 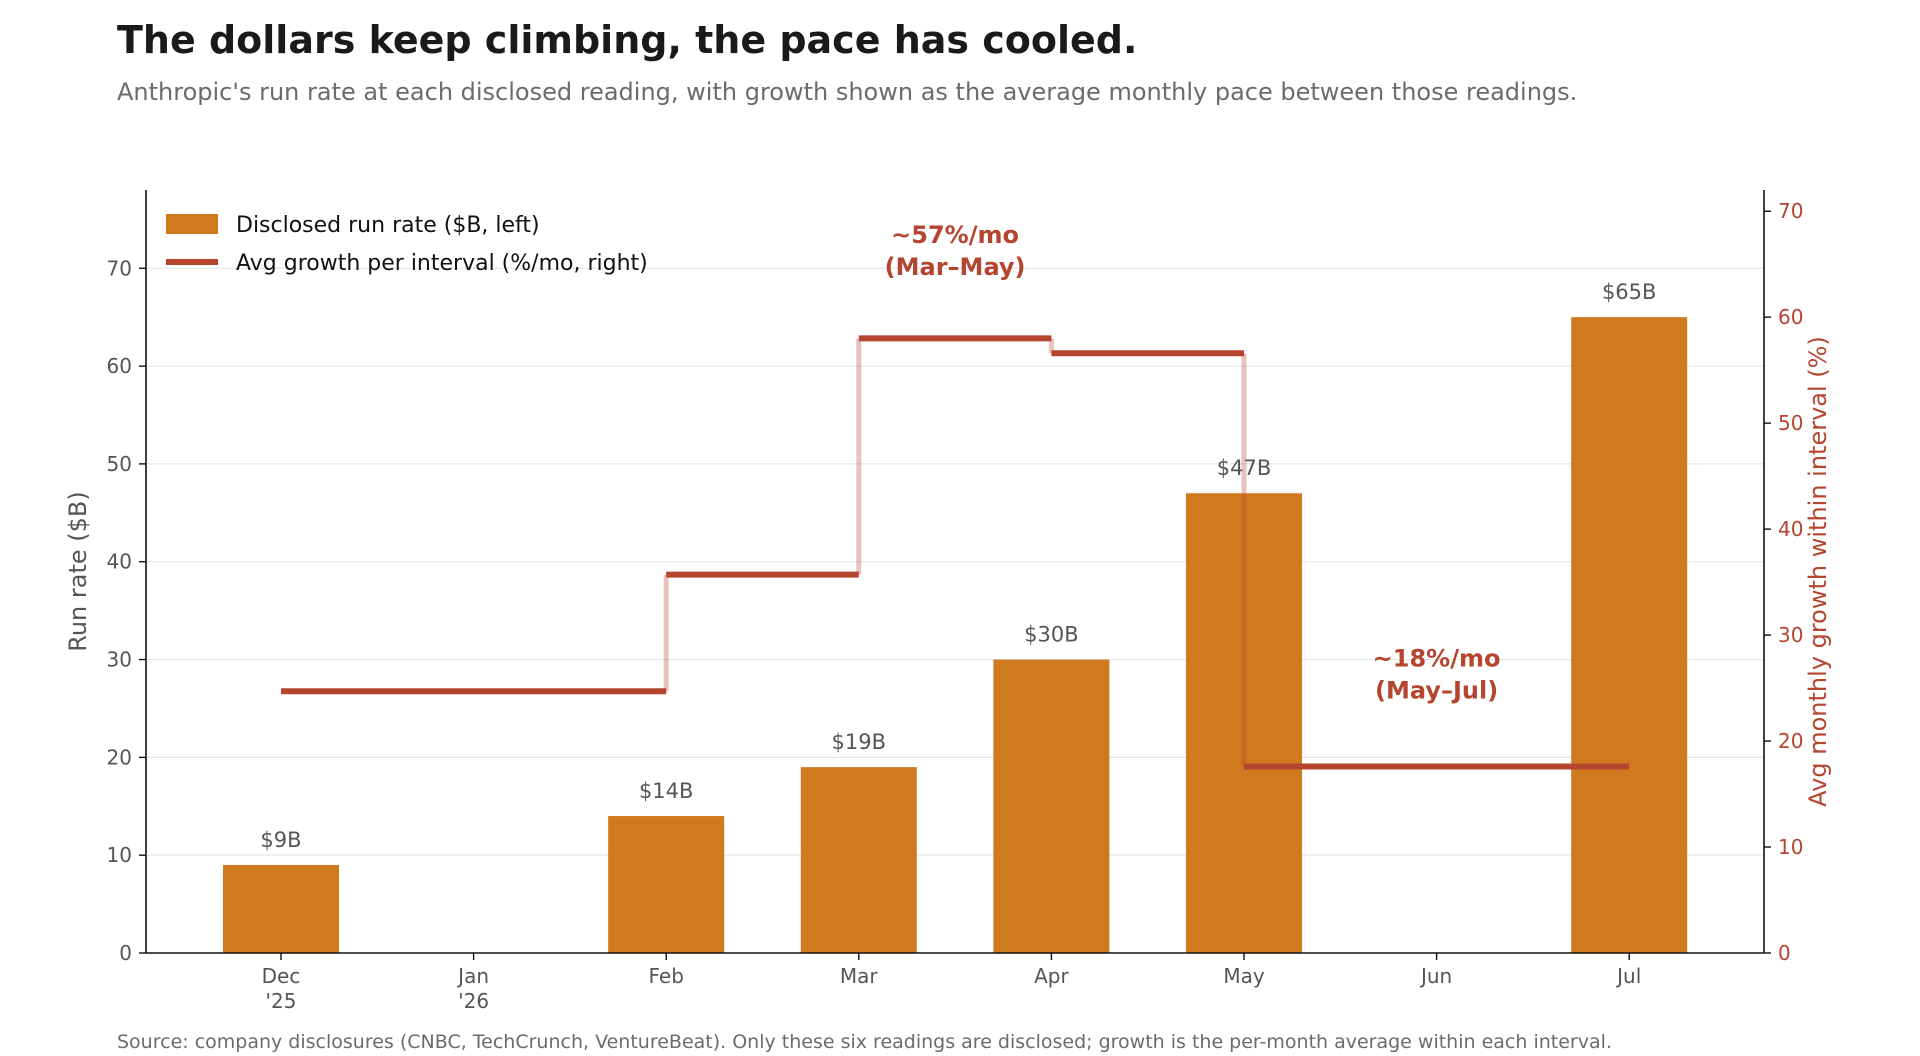 I want to click on bar-value-label: $30B, so click(x=1051, y=635).